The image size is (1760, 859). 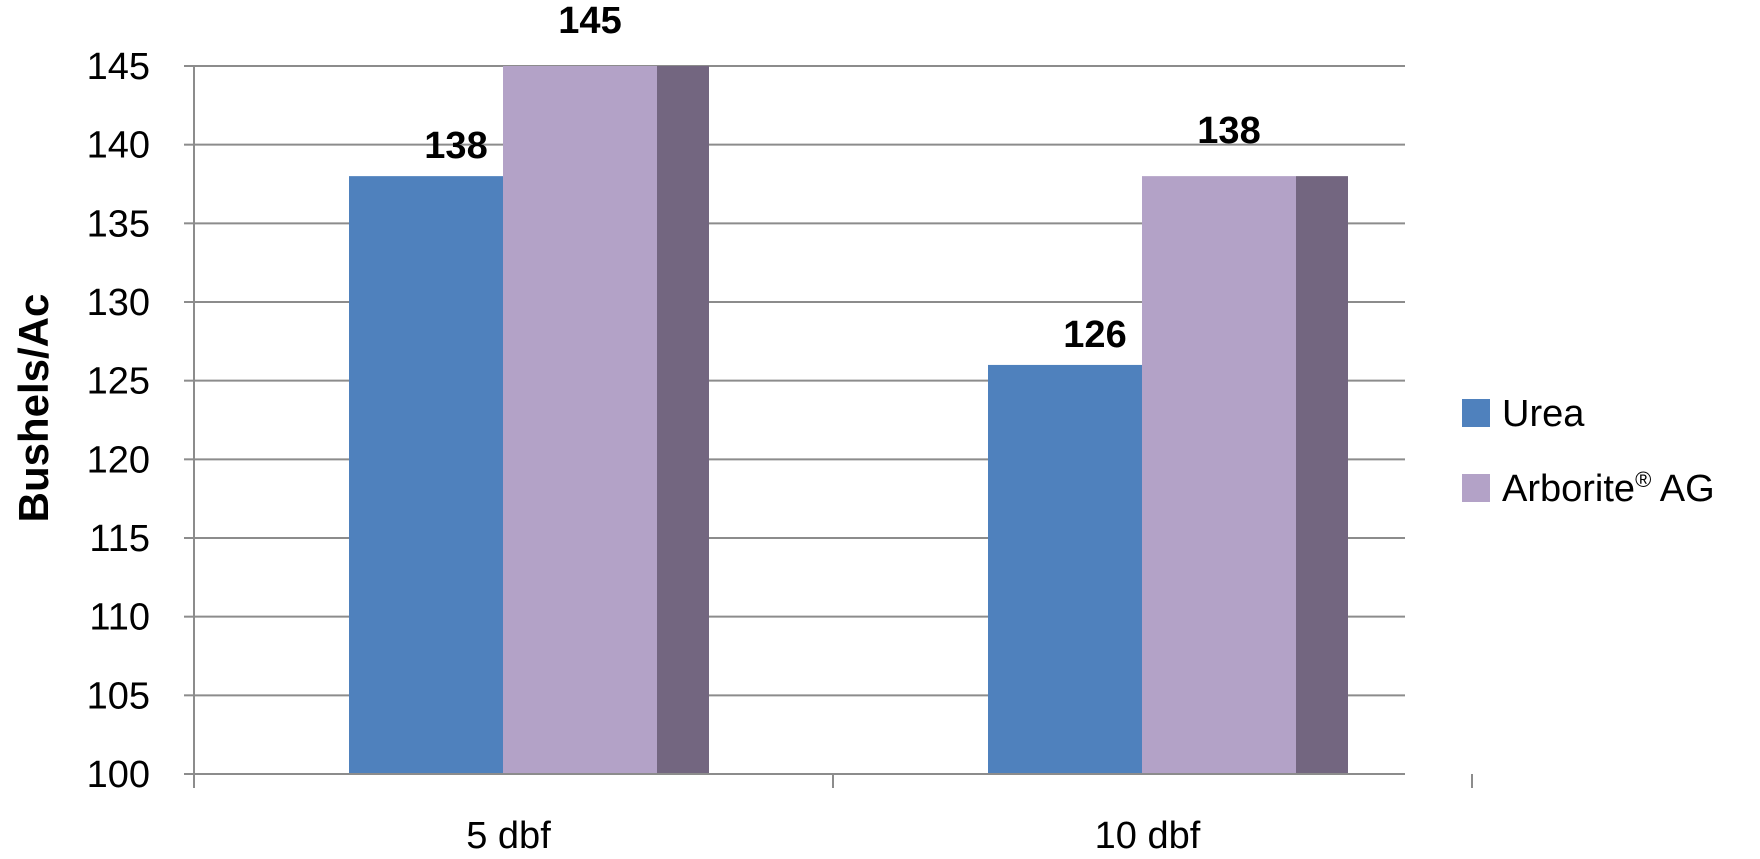 I want to click on y-tick-label: 120, so click(x=118, y=460).